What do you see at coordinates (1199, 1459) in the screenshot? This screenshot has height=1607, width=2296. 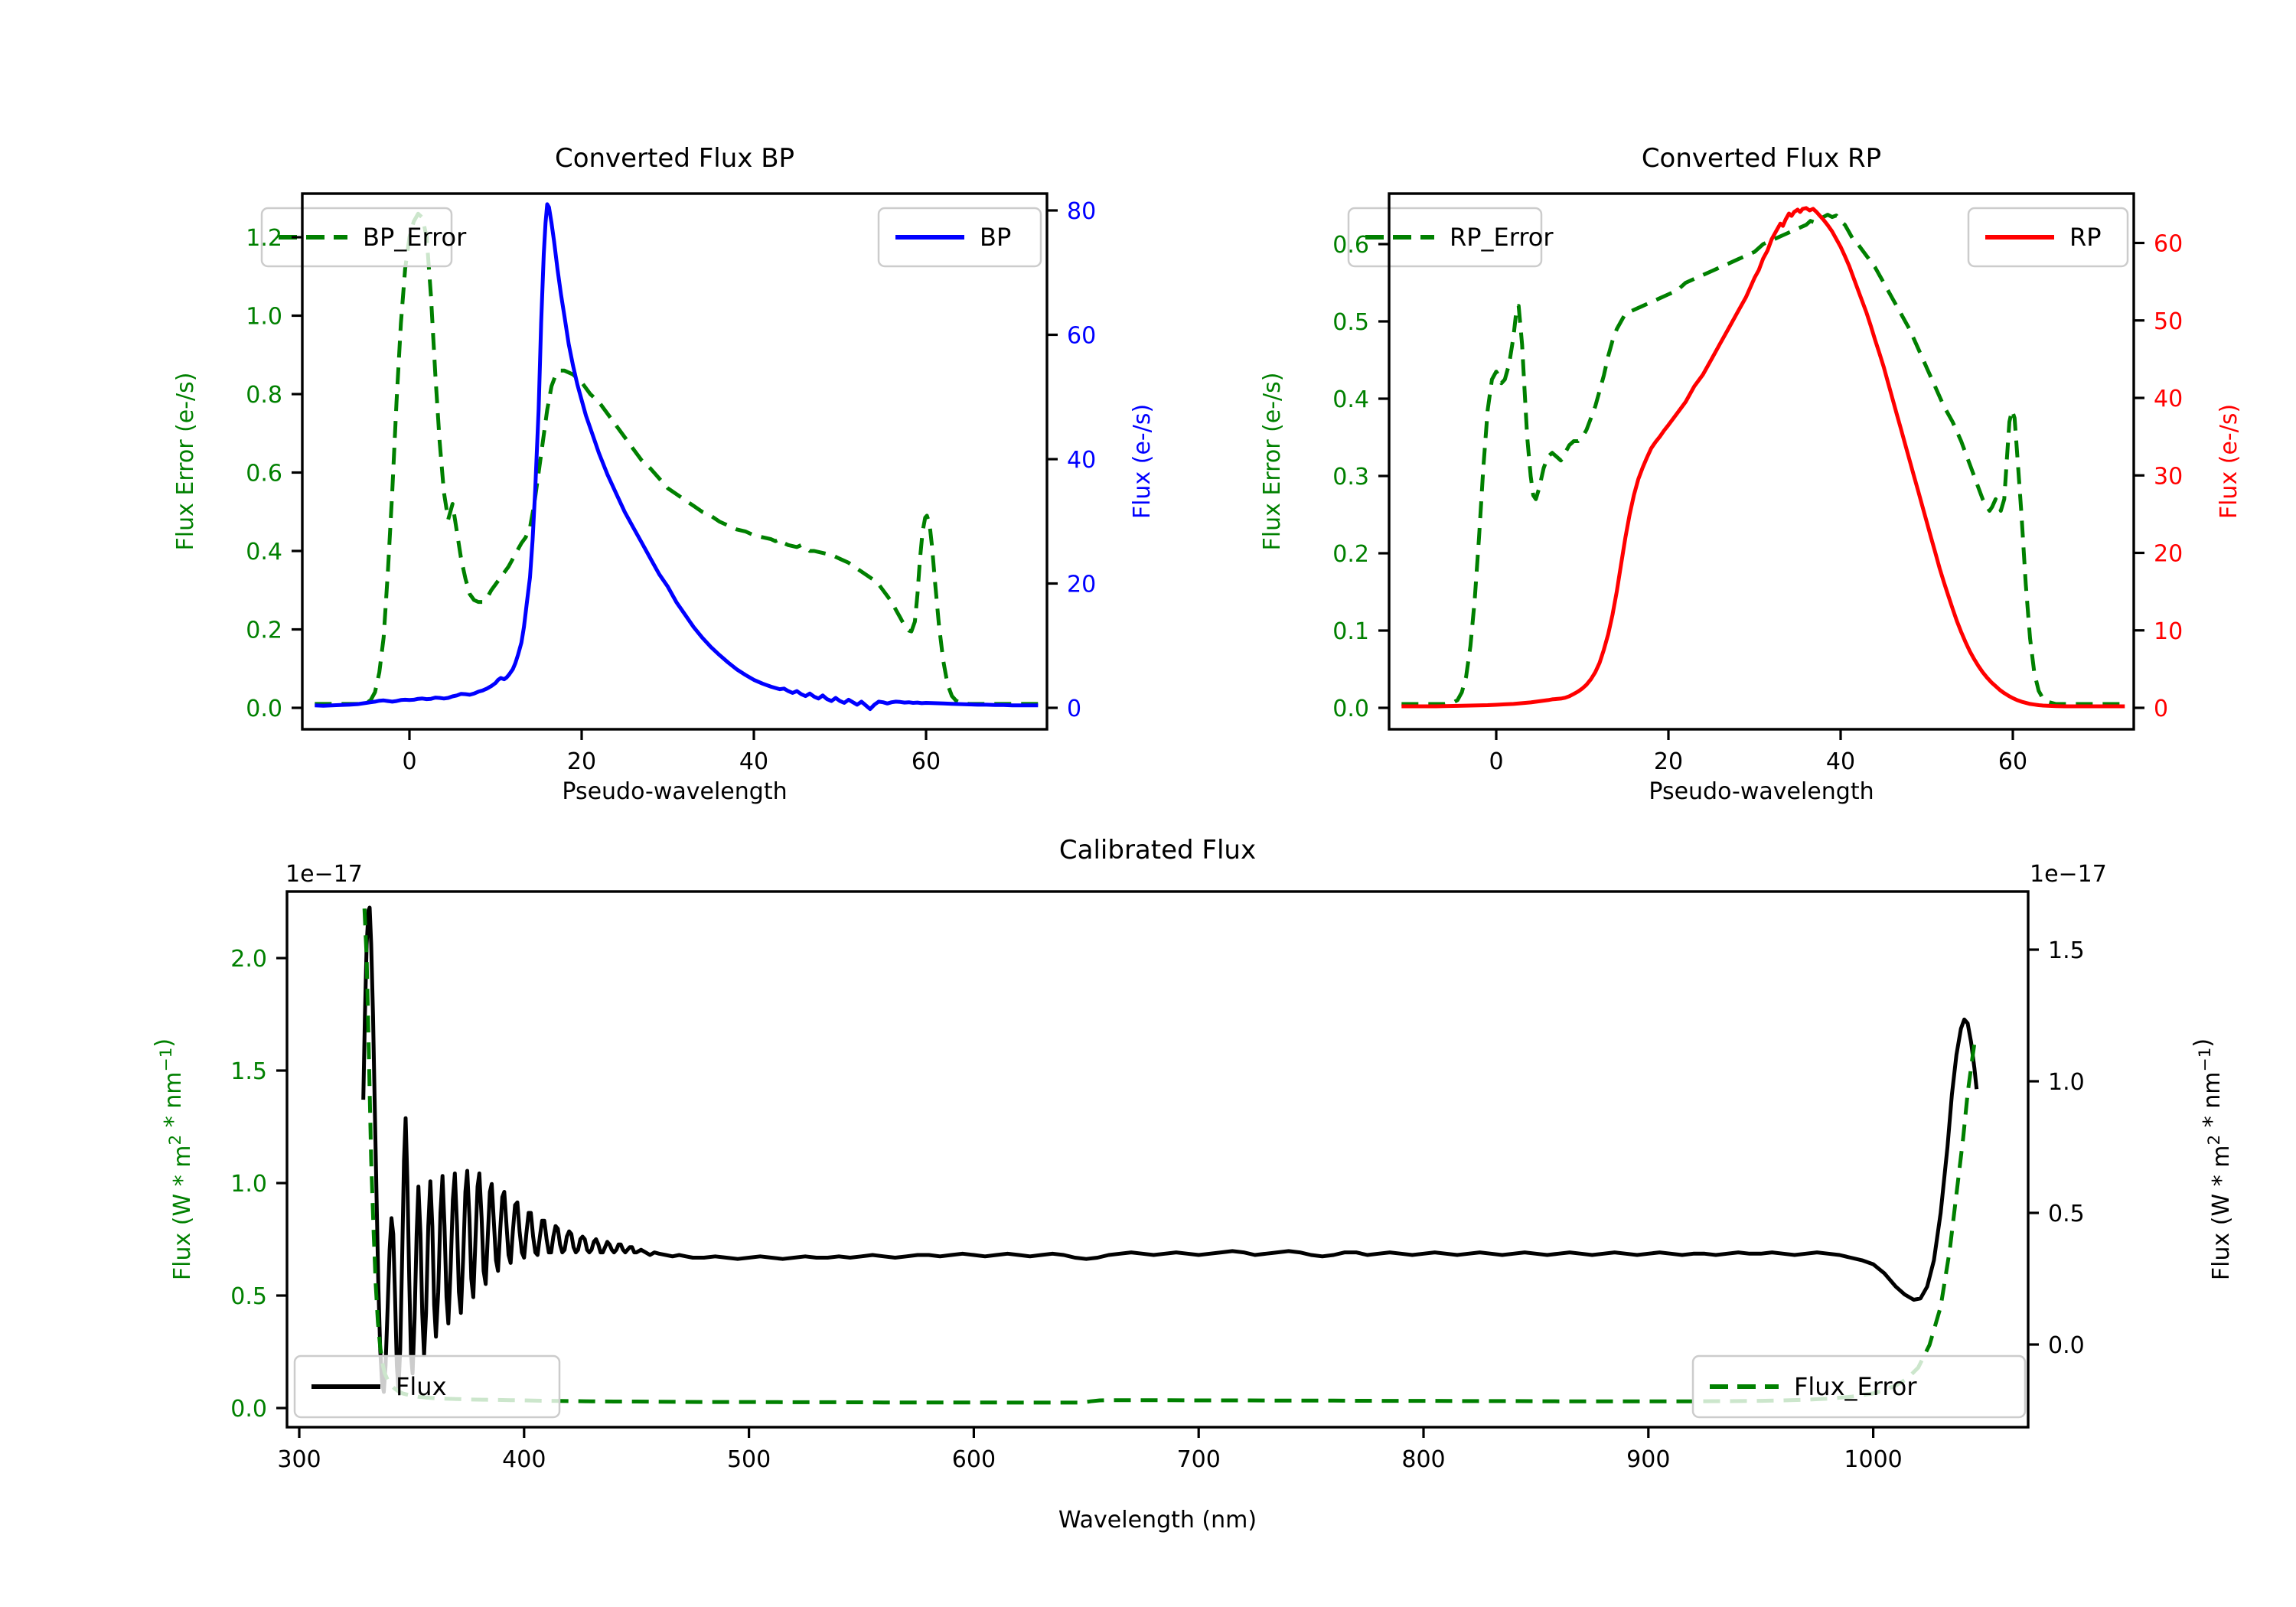 I see `x-tick-label: 700` at bounding box center [1199, 1459].